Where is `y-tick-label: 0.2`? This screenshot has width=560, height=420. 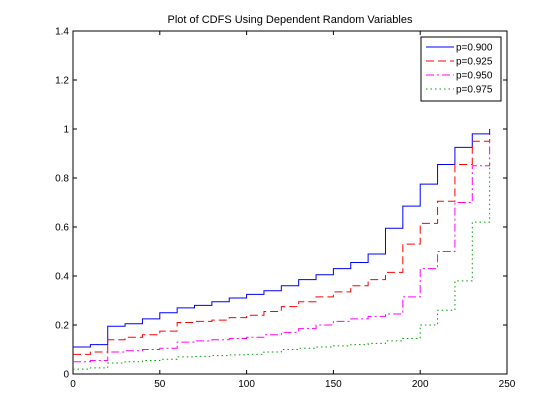
y-tick-label: 0.2 is located at coordinates (62, 326).